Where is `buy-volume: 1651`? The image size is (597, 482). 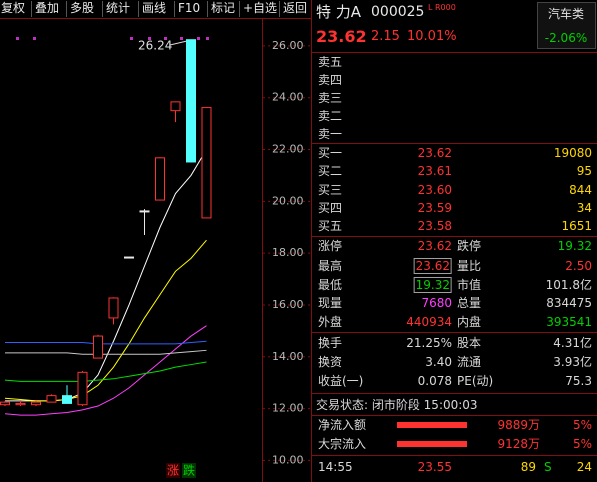 buy-volume: 1651 is located at coordinates (576, 226).